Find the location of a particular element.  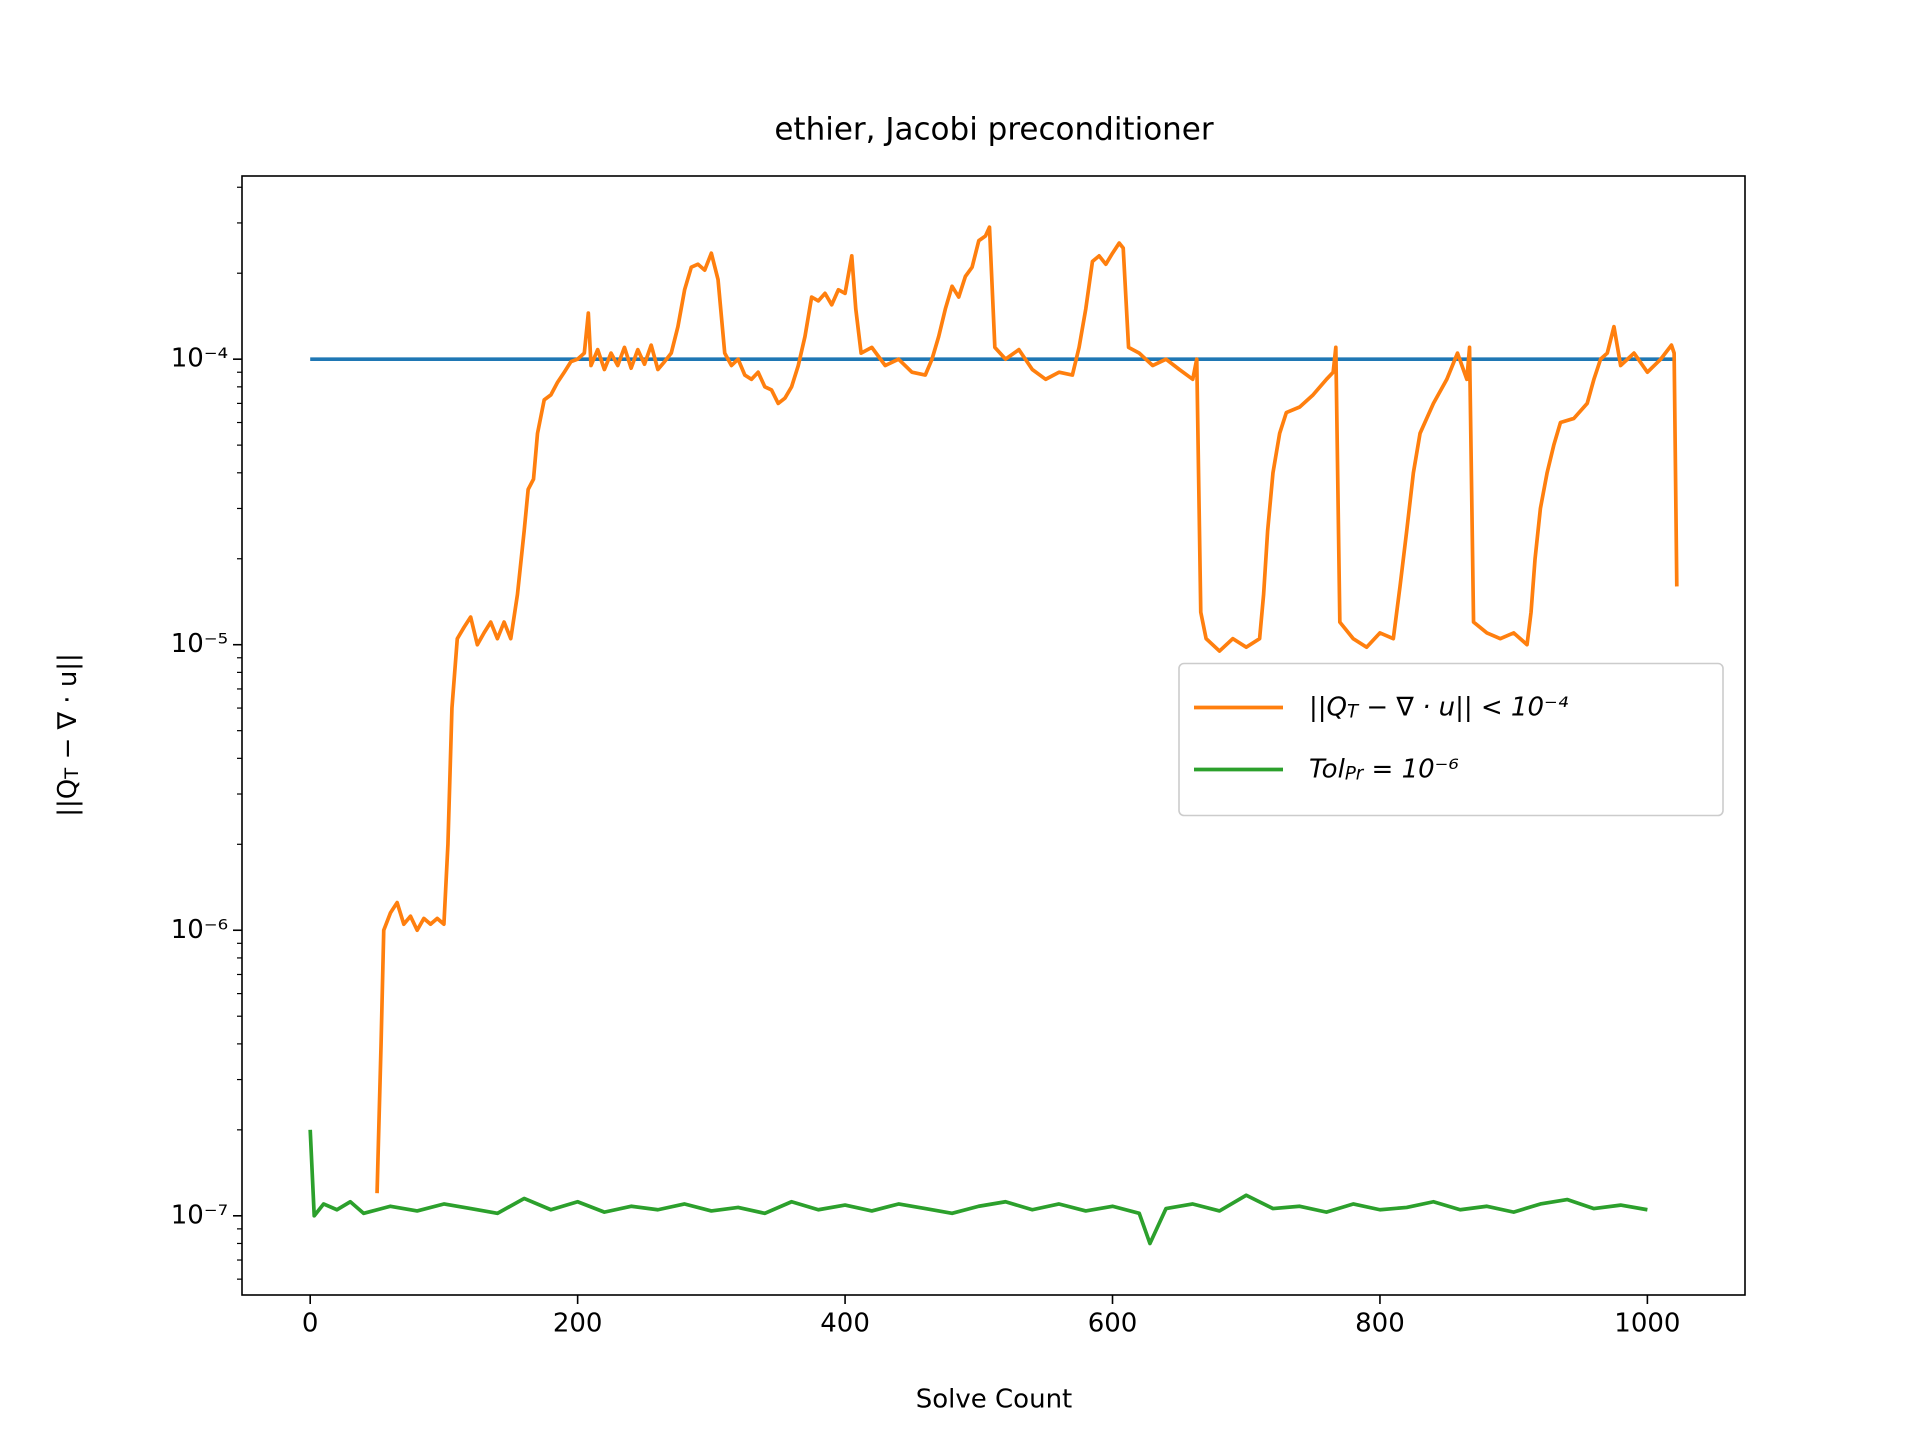

y-tick-label: 10⁻⁴ is located at coordinates (199, 359).